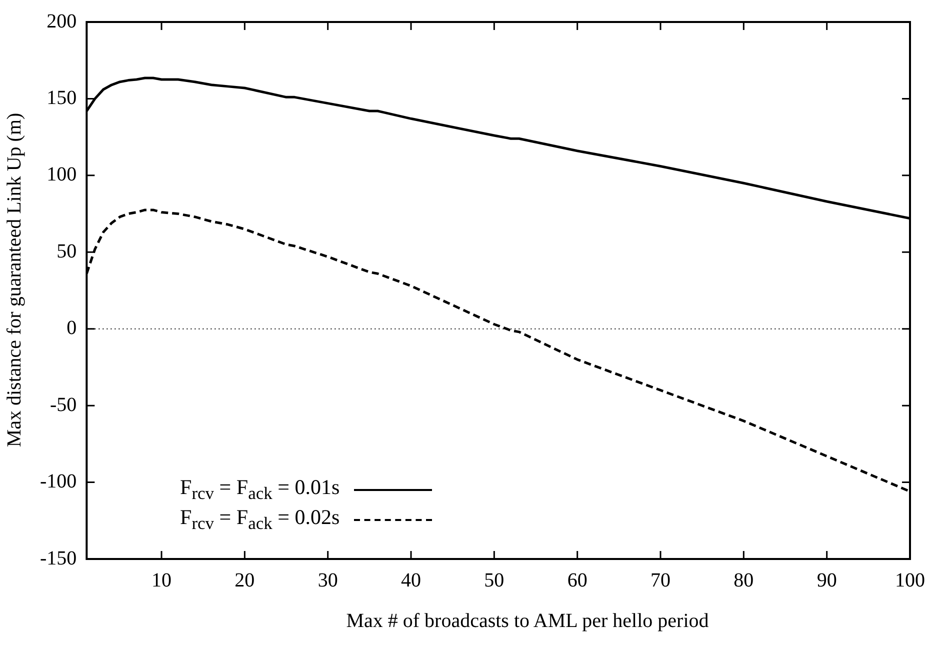 This screenshot has width=941, height=653. I want to click on x-tick-label: 20, so click(244, 580).